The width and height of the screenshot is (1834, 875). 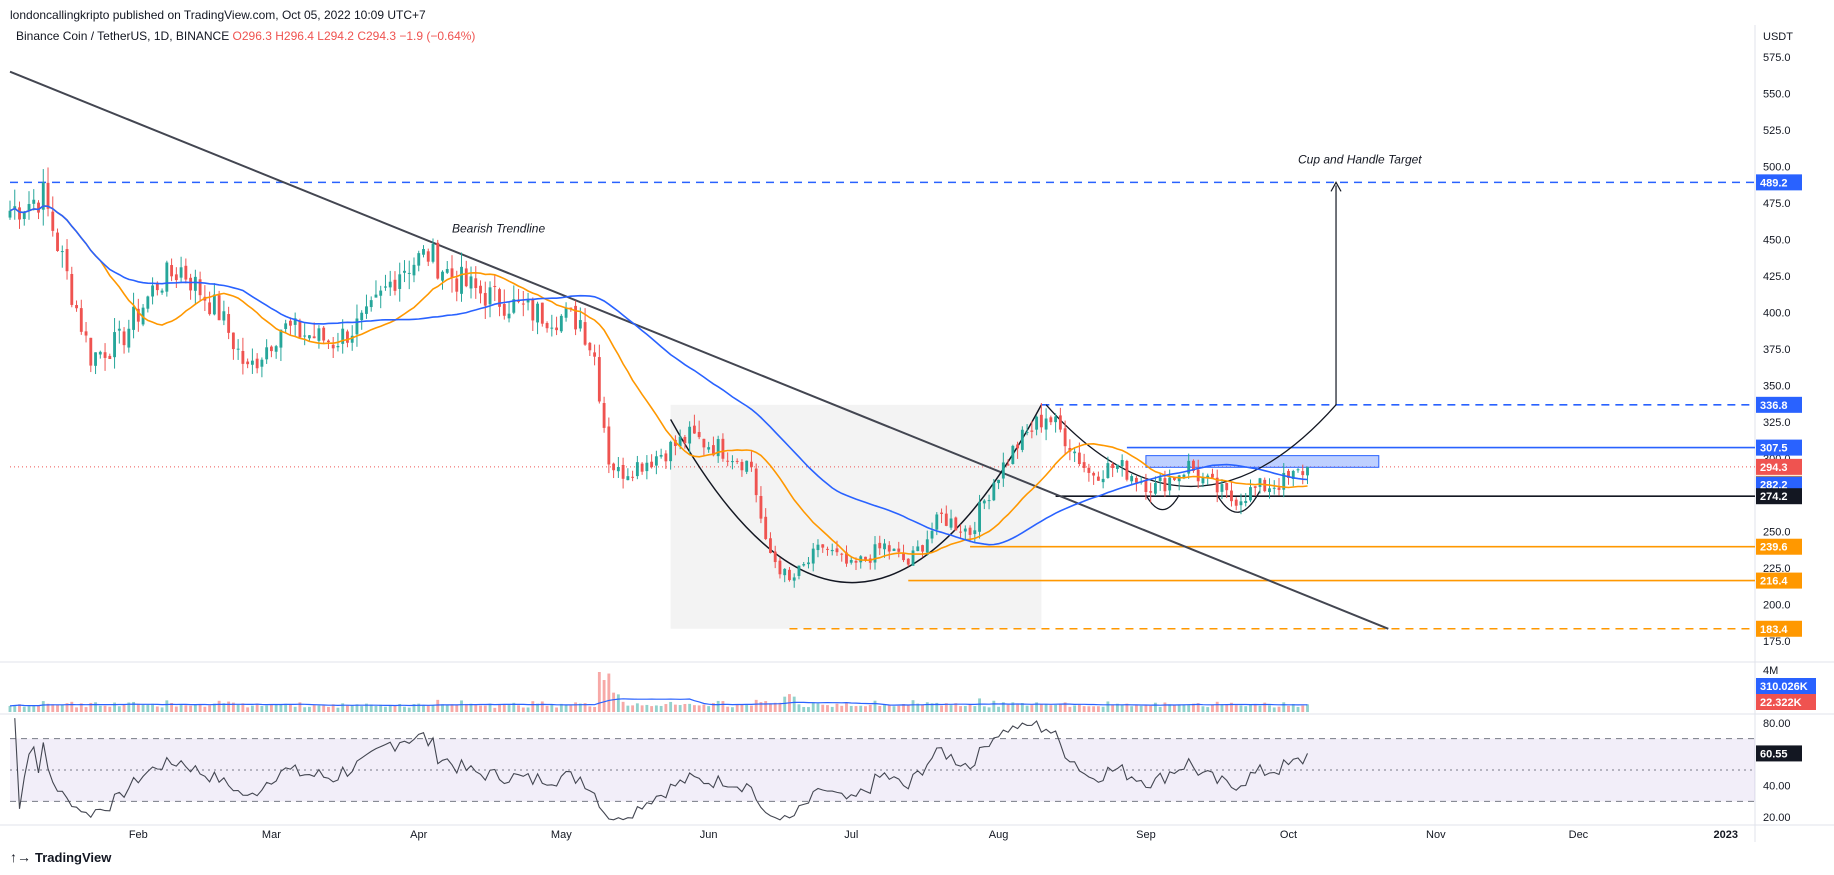 I want to click on ohlc-value: L294.2, so click(x=337, y=36).